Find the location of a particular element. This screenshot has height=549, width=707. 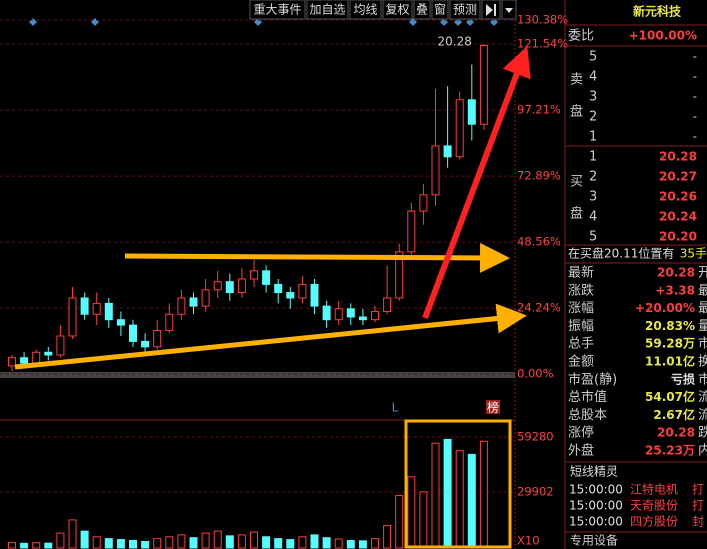

toolbar-label: 叠 is located at coordinates (422, 10).